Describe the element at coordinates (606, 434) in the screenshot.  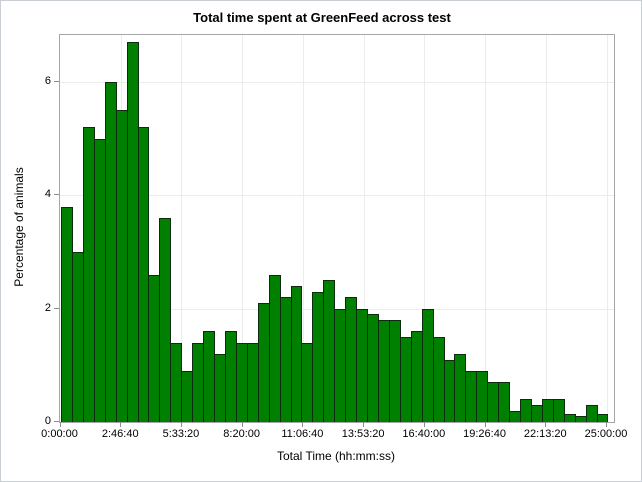
I see `x-tick-label: 25:00:00` at that location.